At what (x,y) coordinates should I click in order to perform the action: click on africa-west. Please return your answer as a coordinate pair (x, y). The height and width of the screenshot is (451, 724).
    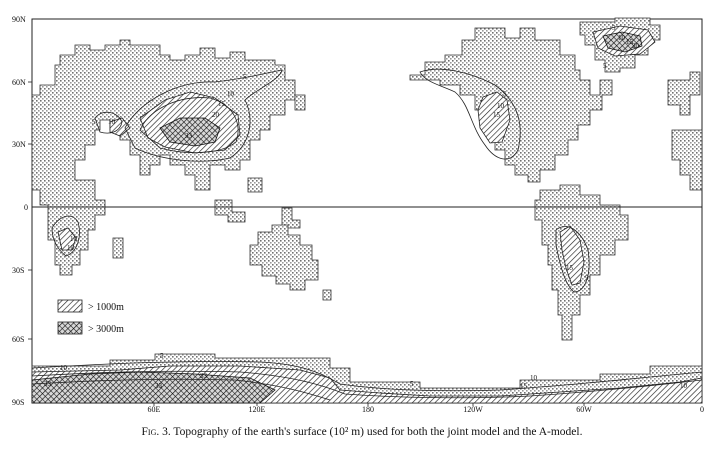
    Looking at the image, I should click on (687, 160).